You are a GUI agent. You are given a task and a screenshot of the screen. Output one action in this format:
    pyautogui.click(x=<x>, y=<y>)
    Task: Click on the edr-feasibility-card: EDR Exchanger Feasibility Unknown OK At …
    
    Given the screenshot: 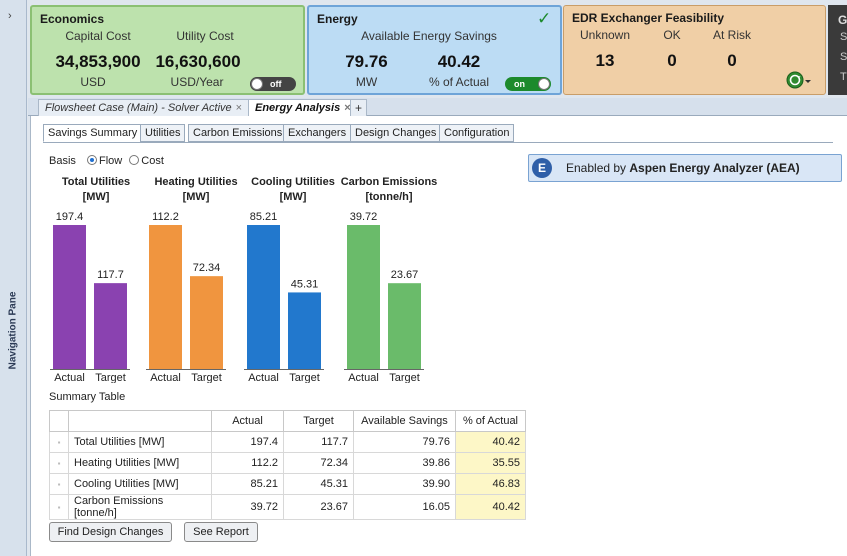 What is the action you would take?
    pyautogui.click(x=694, y=50)
    